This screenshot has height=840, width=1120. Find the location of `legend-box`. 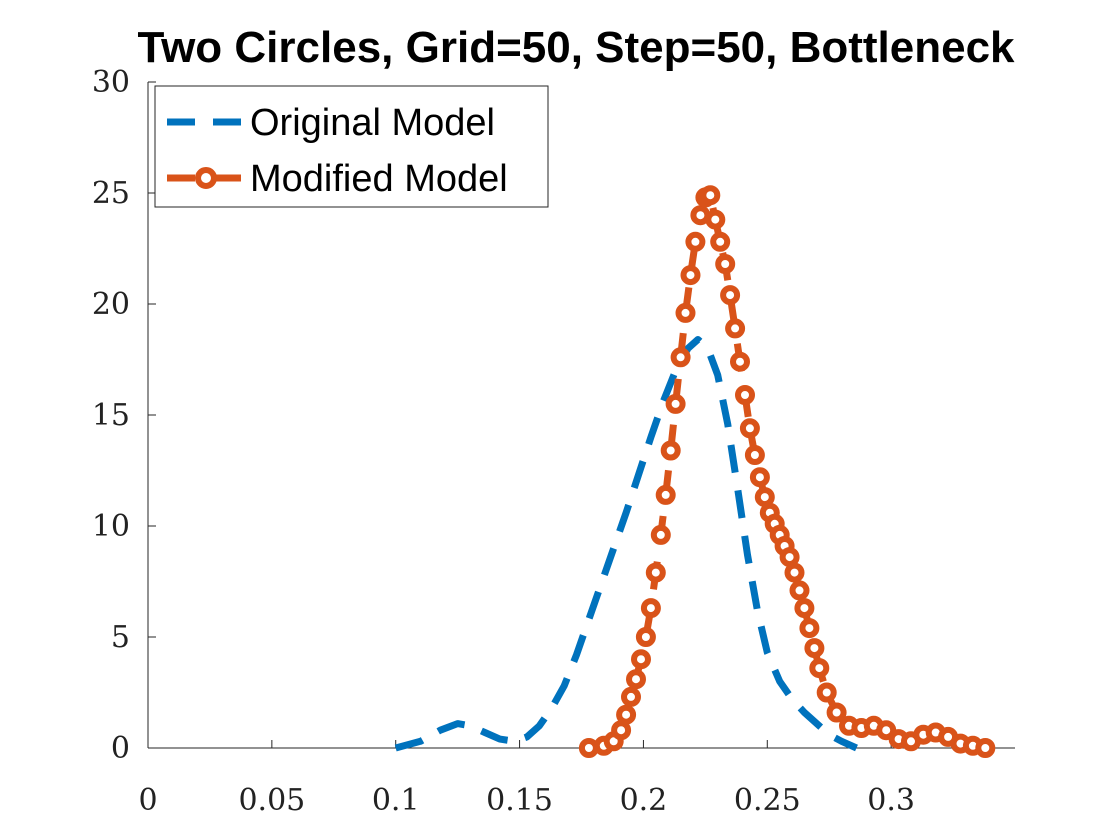

legend-box is located at coordinates (351, 146).